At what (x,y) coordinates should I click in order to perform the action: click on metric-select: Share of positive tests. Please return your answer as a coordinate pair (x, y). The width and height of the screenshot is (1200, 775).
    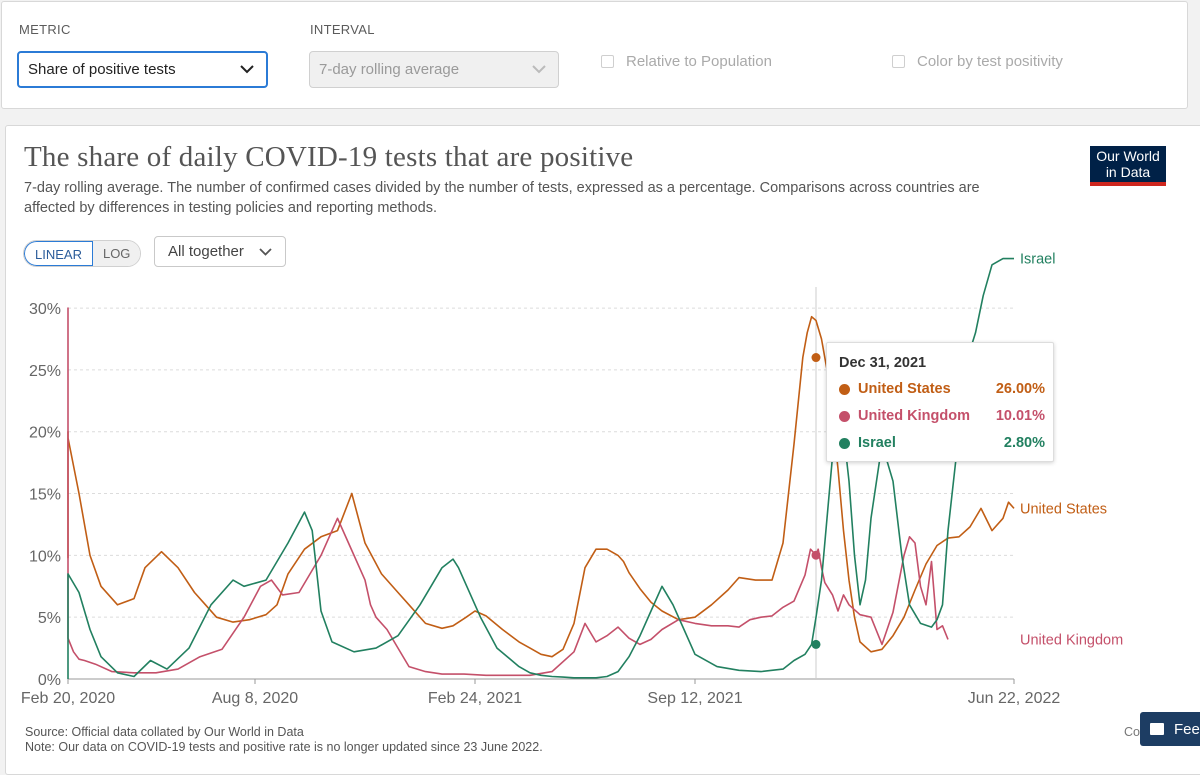
    Looking at the image, I should click on (142, 69).